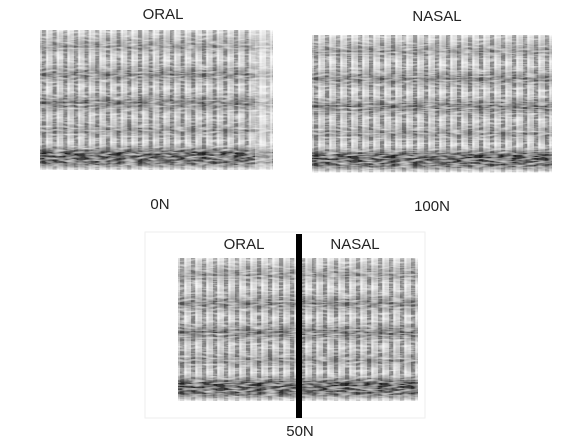 This screenshot has height=443, width=574. Describe the element at coordinates (159, 204) in the screenshot. I see `panel-caption: 0N` at that location.